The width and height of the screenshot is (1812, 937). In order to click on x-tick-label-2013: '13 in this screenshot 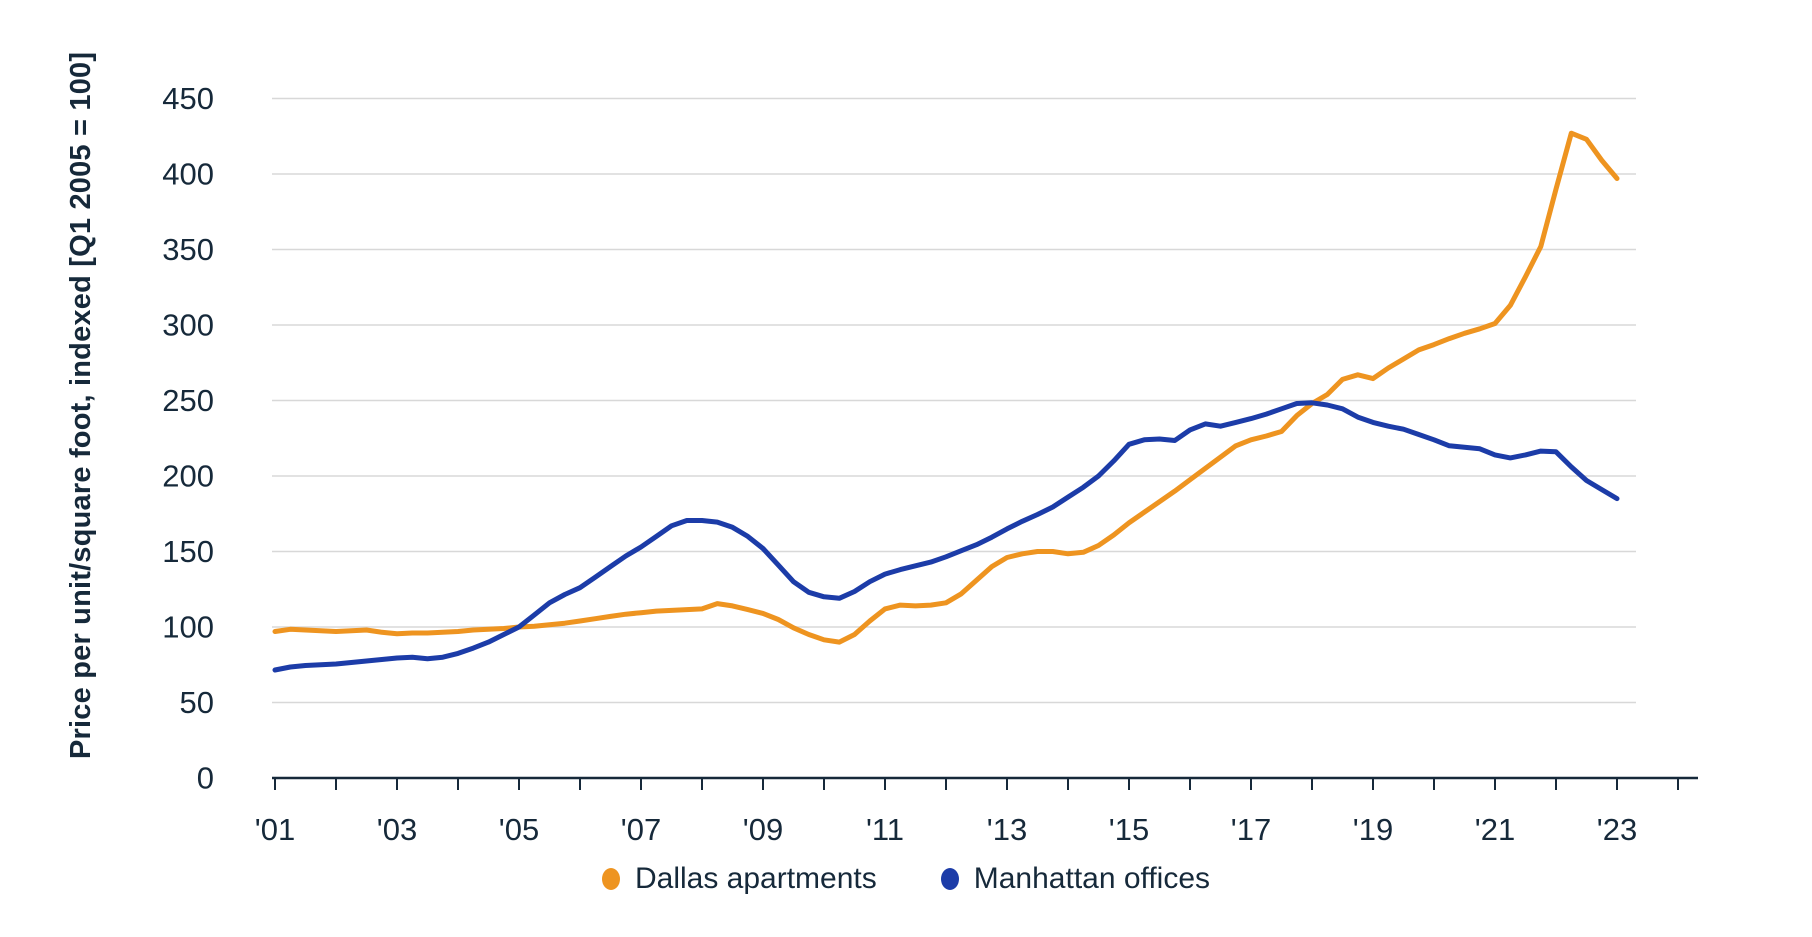, I will do `click(1007, 829)`.